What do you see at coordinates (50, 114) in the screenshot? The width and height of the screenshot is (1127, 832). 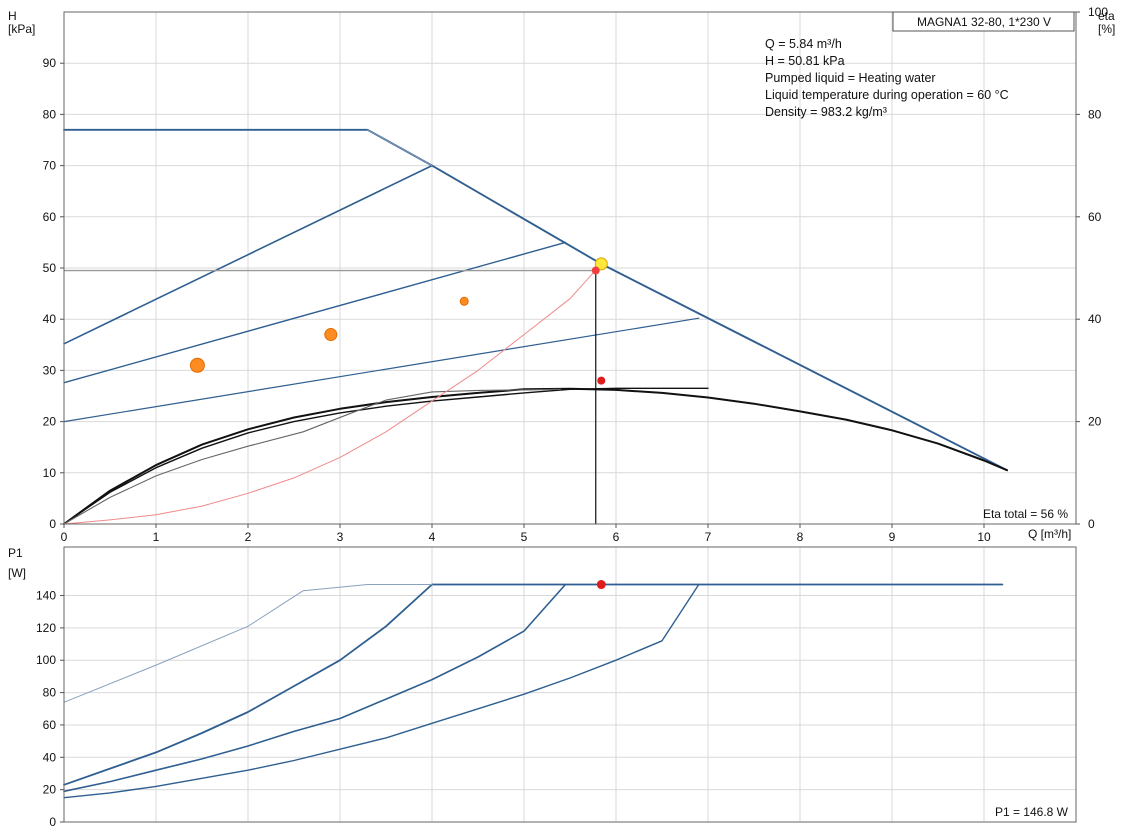 I see `h-tick-label: 80` at bounding box center [50, 114].